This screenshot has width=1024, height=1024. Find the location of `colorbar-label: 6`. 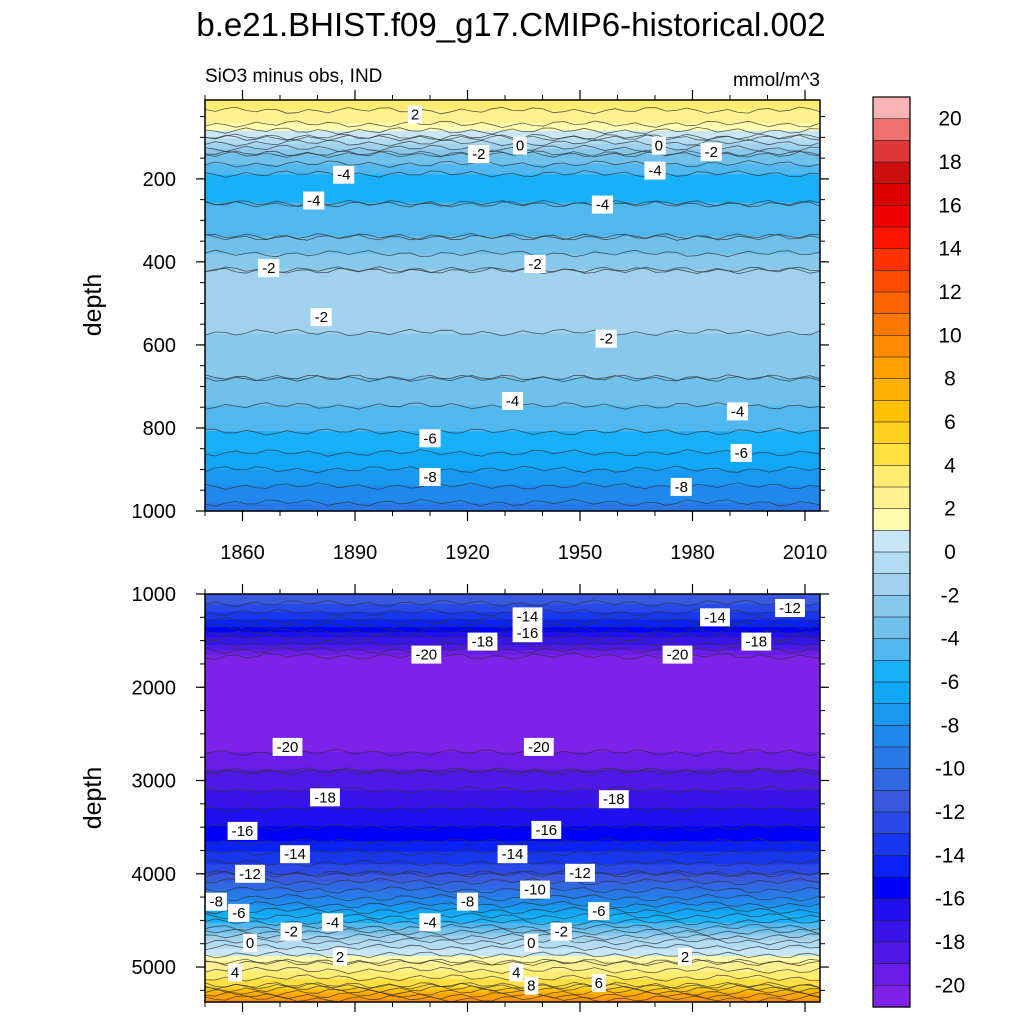

colorbar-label: 6 is located at coordinates (950, 422).